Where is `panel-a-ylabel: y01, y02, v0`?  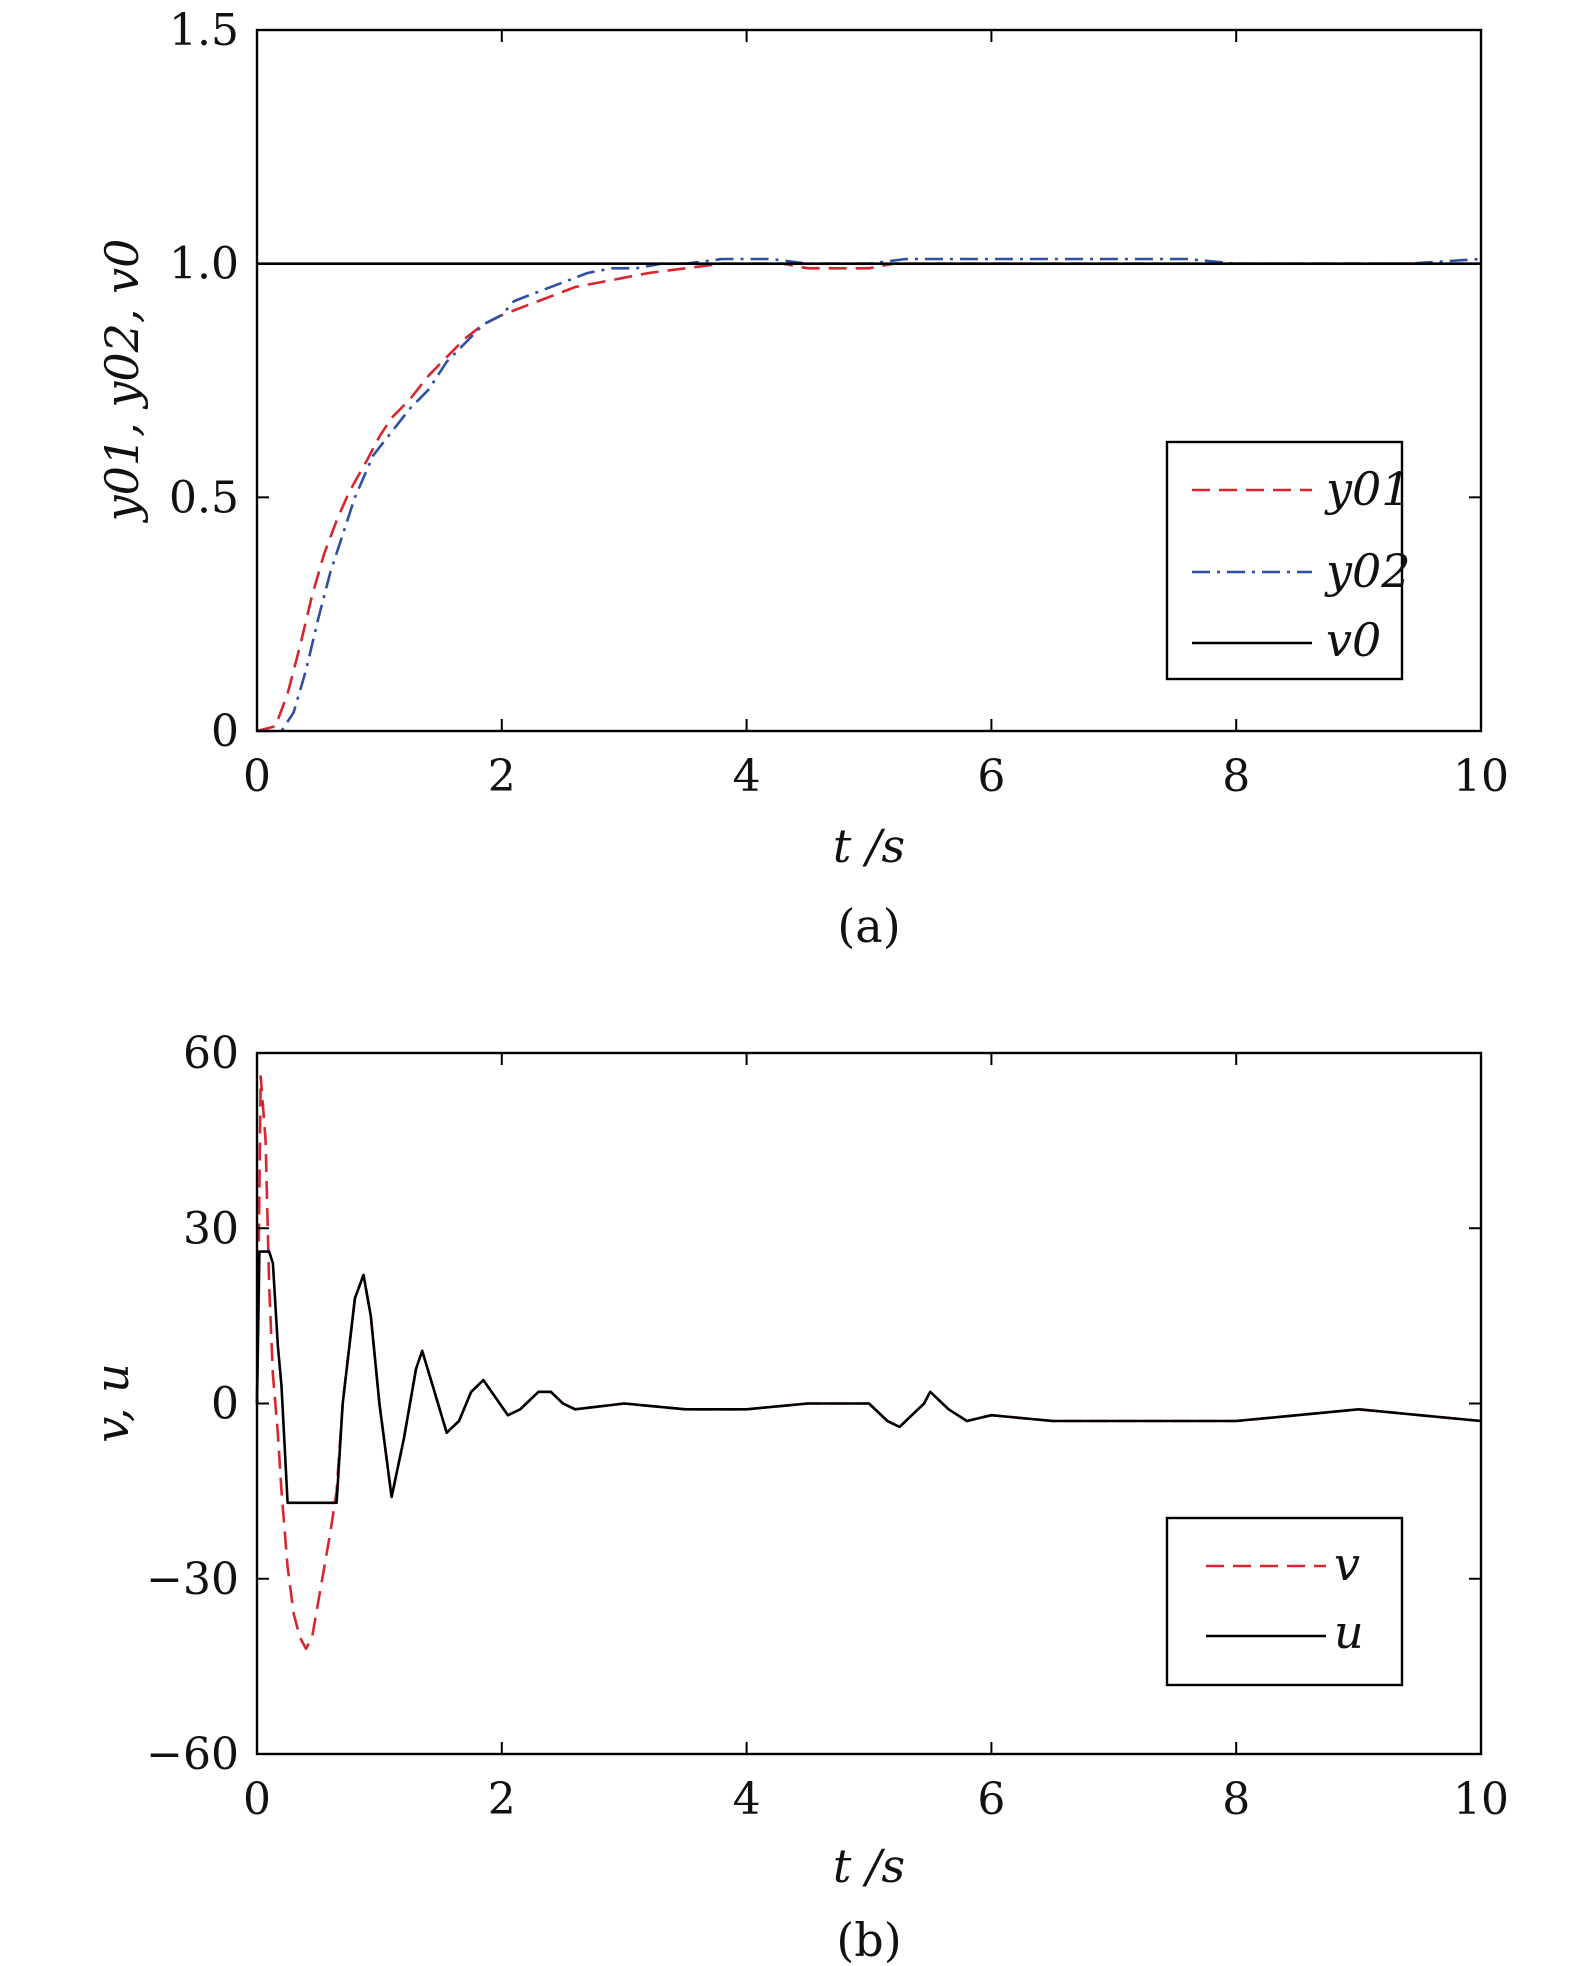 panel-a-ylabel: y01, y02, v0 is located at coordinates (122, 381).